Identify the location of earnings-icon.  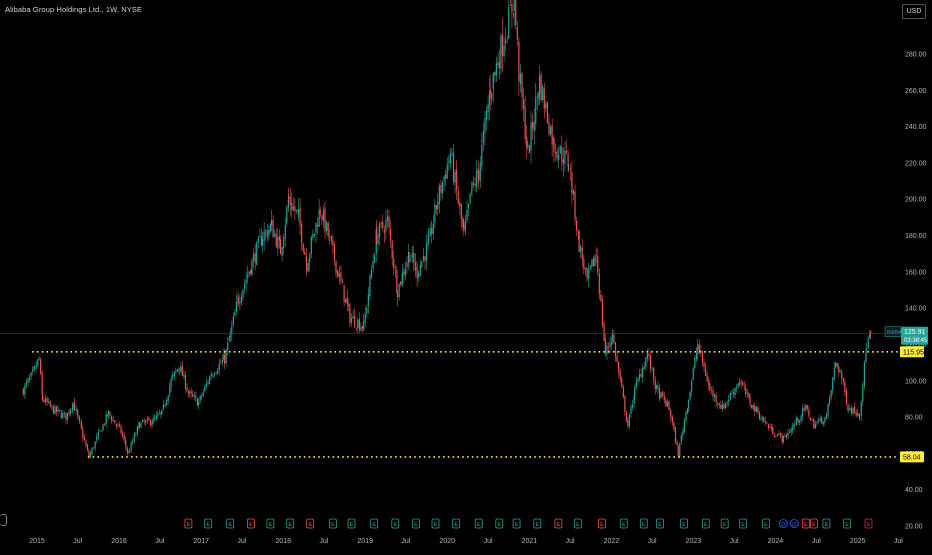
(270, 523).